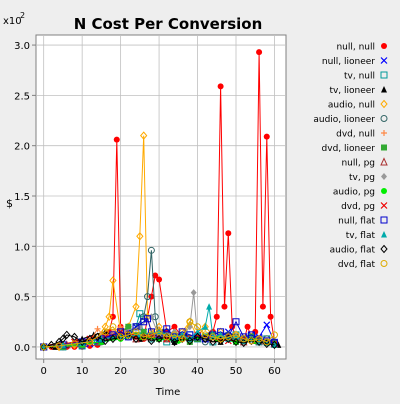 The image size is (400, 404). Describe the element at coordinates (353, 251) in the screenshot. I see `legend-label: audio, flat` at that location.